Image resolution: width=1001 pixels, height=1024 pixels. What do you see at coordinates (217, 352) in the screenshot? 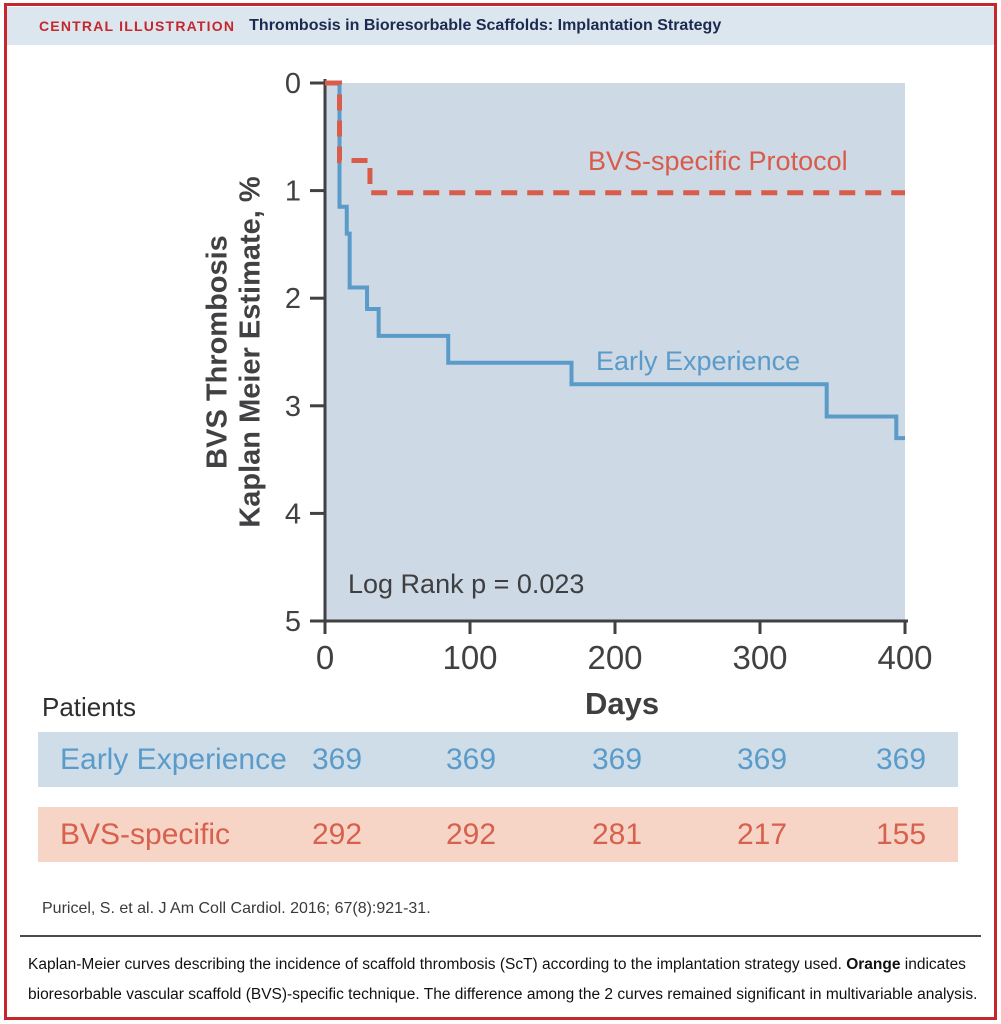
I see `y-axis-title-line1: BVS Thrombosis` at bounding box center [217, 352].